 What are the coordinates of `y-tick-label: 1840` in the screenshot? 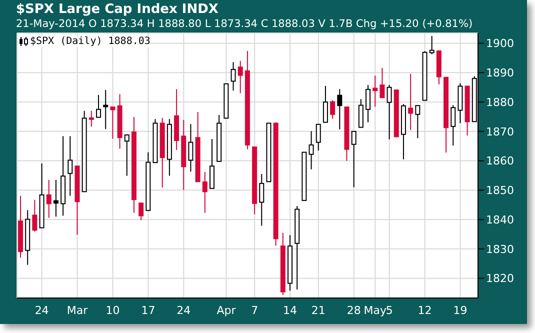 It's located at (500, 219).